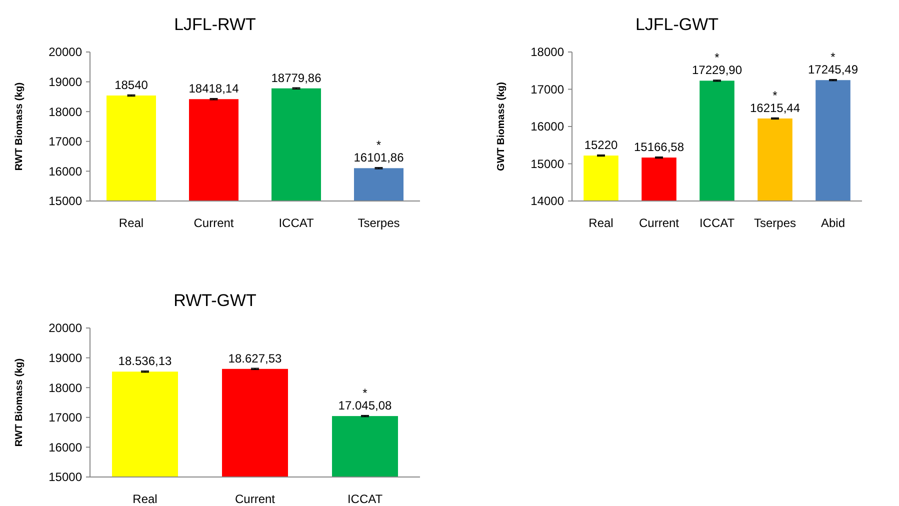 The height and width of the screenshot is (506, 899). What do you see at coordinates (255, 358) in the screenshot?
I see `data-label: 18.627,53` at bounding box center [255, 358].